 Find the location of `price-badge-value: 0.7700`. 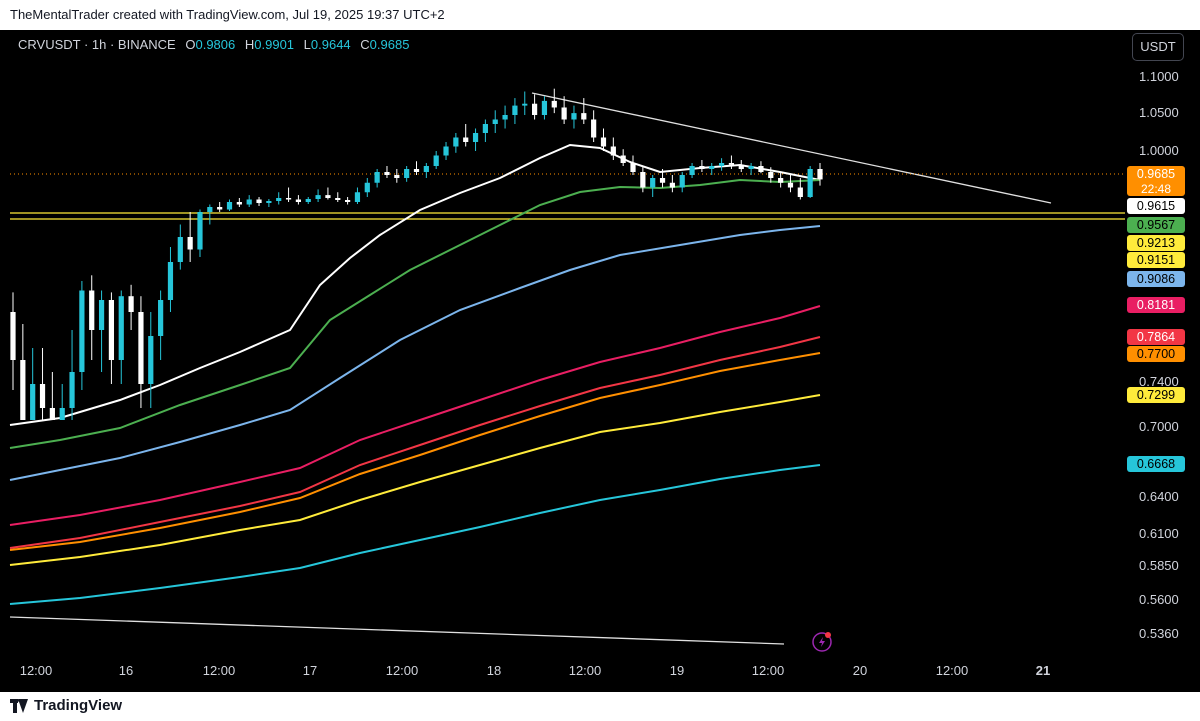

price-badge-value: 0.7700 is located at coordinates (1156, 354).